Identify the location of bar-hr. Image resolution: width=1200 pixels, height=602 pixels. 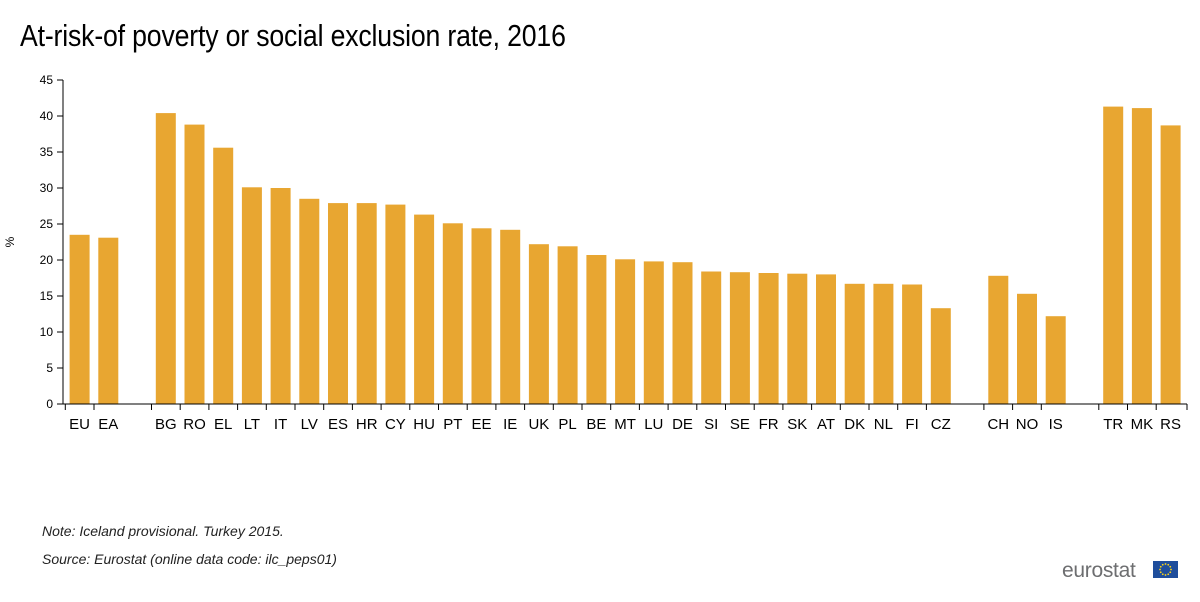
(366, 303).